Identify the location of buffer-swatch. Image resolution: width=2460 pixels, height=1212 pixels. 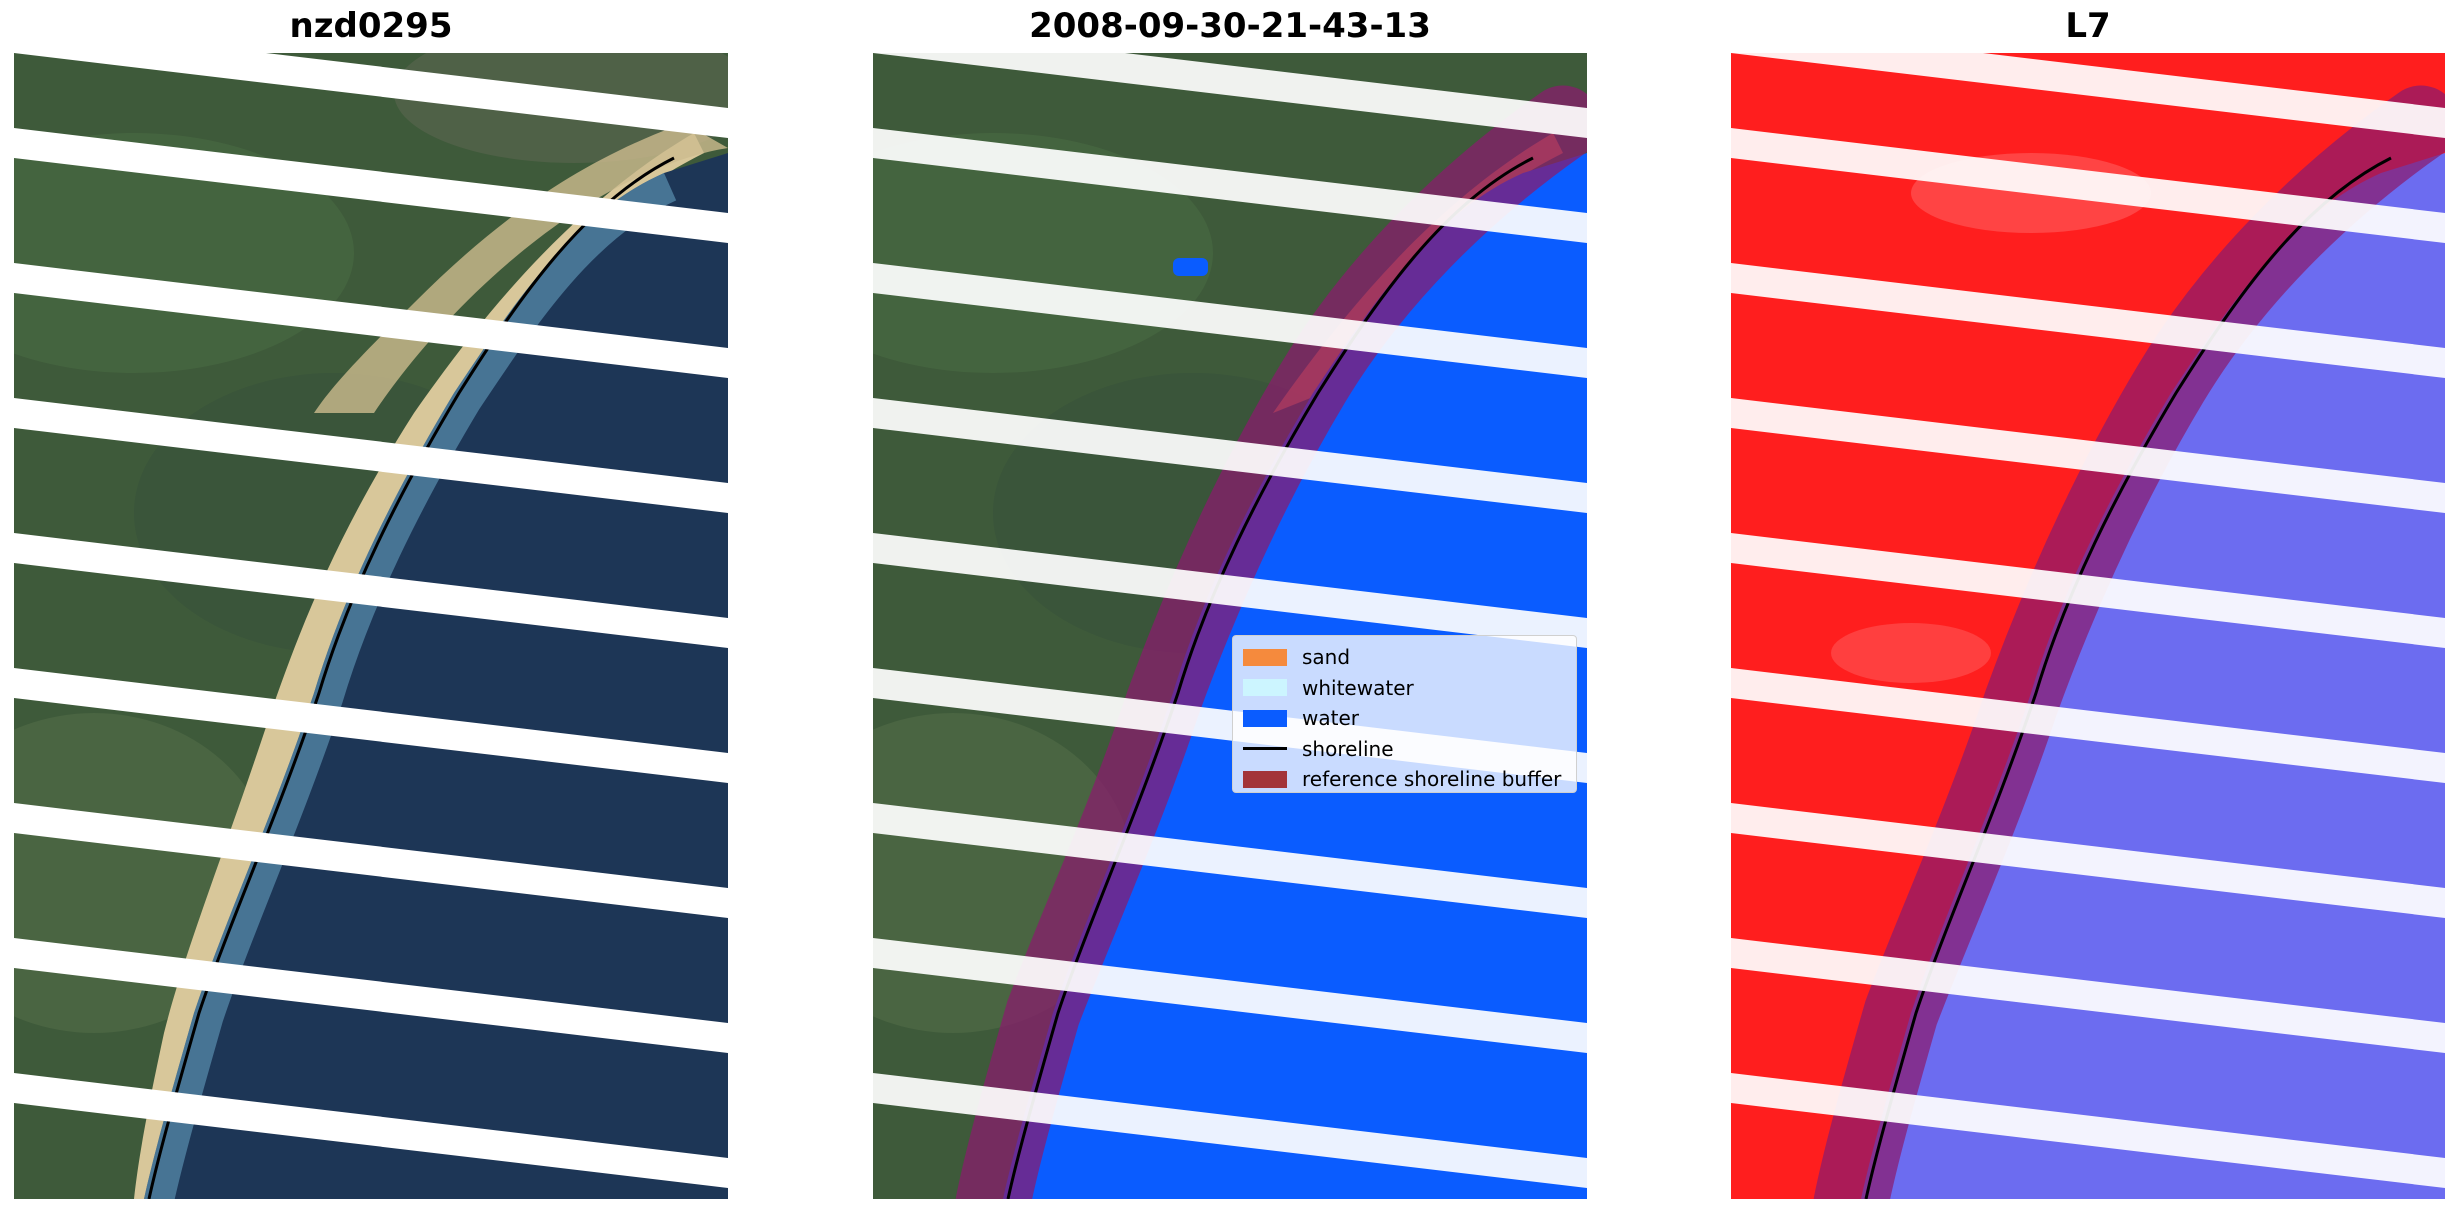
(1265, 779).